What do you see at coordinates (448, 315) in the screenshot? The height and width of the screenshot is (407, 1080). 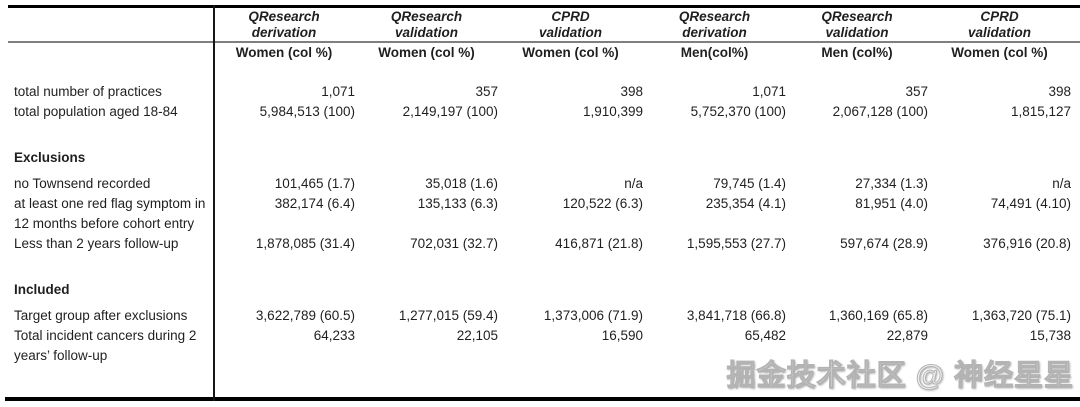 I see `table-cell: 1,277,015 (59.4)` at bounding box center [448, 315].